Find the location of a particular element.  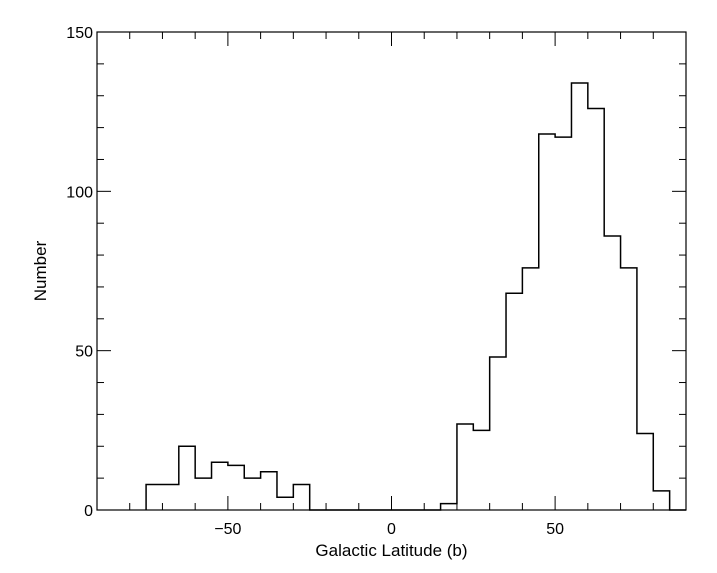

y-tick-label: 150 is located at coordinates (79, 33).